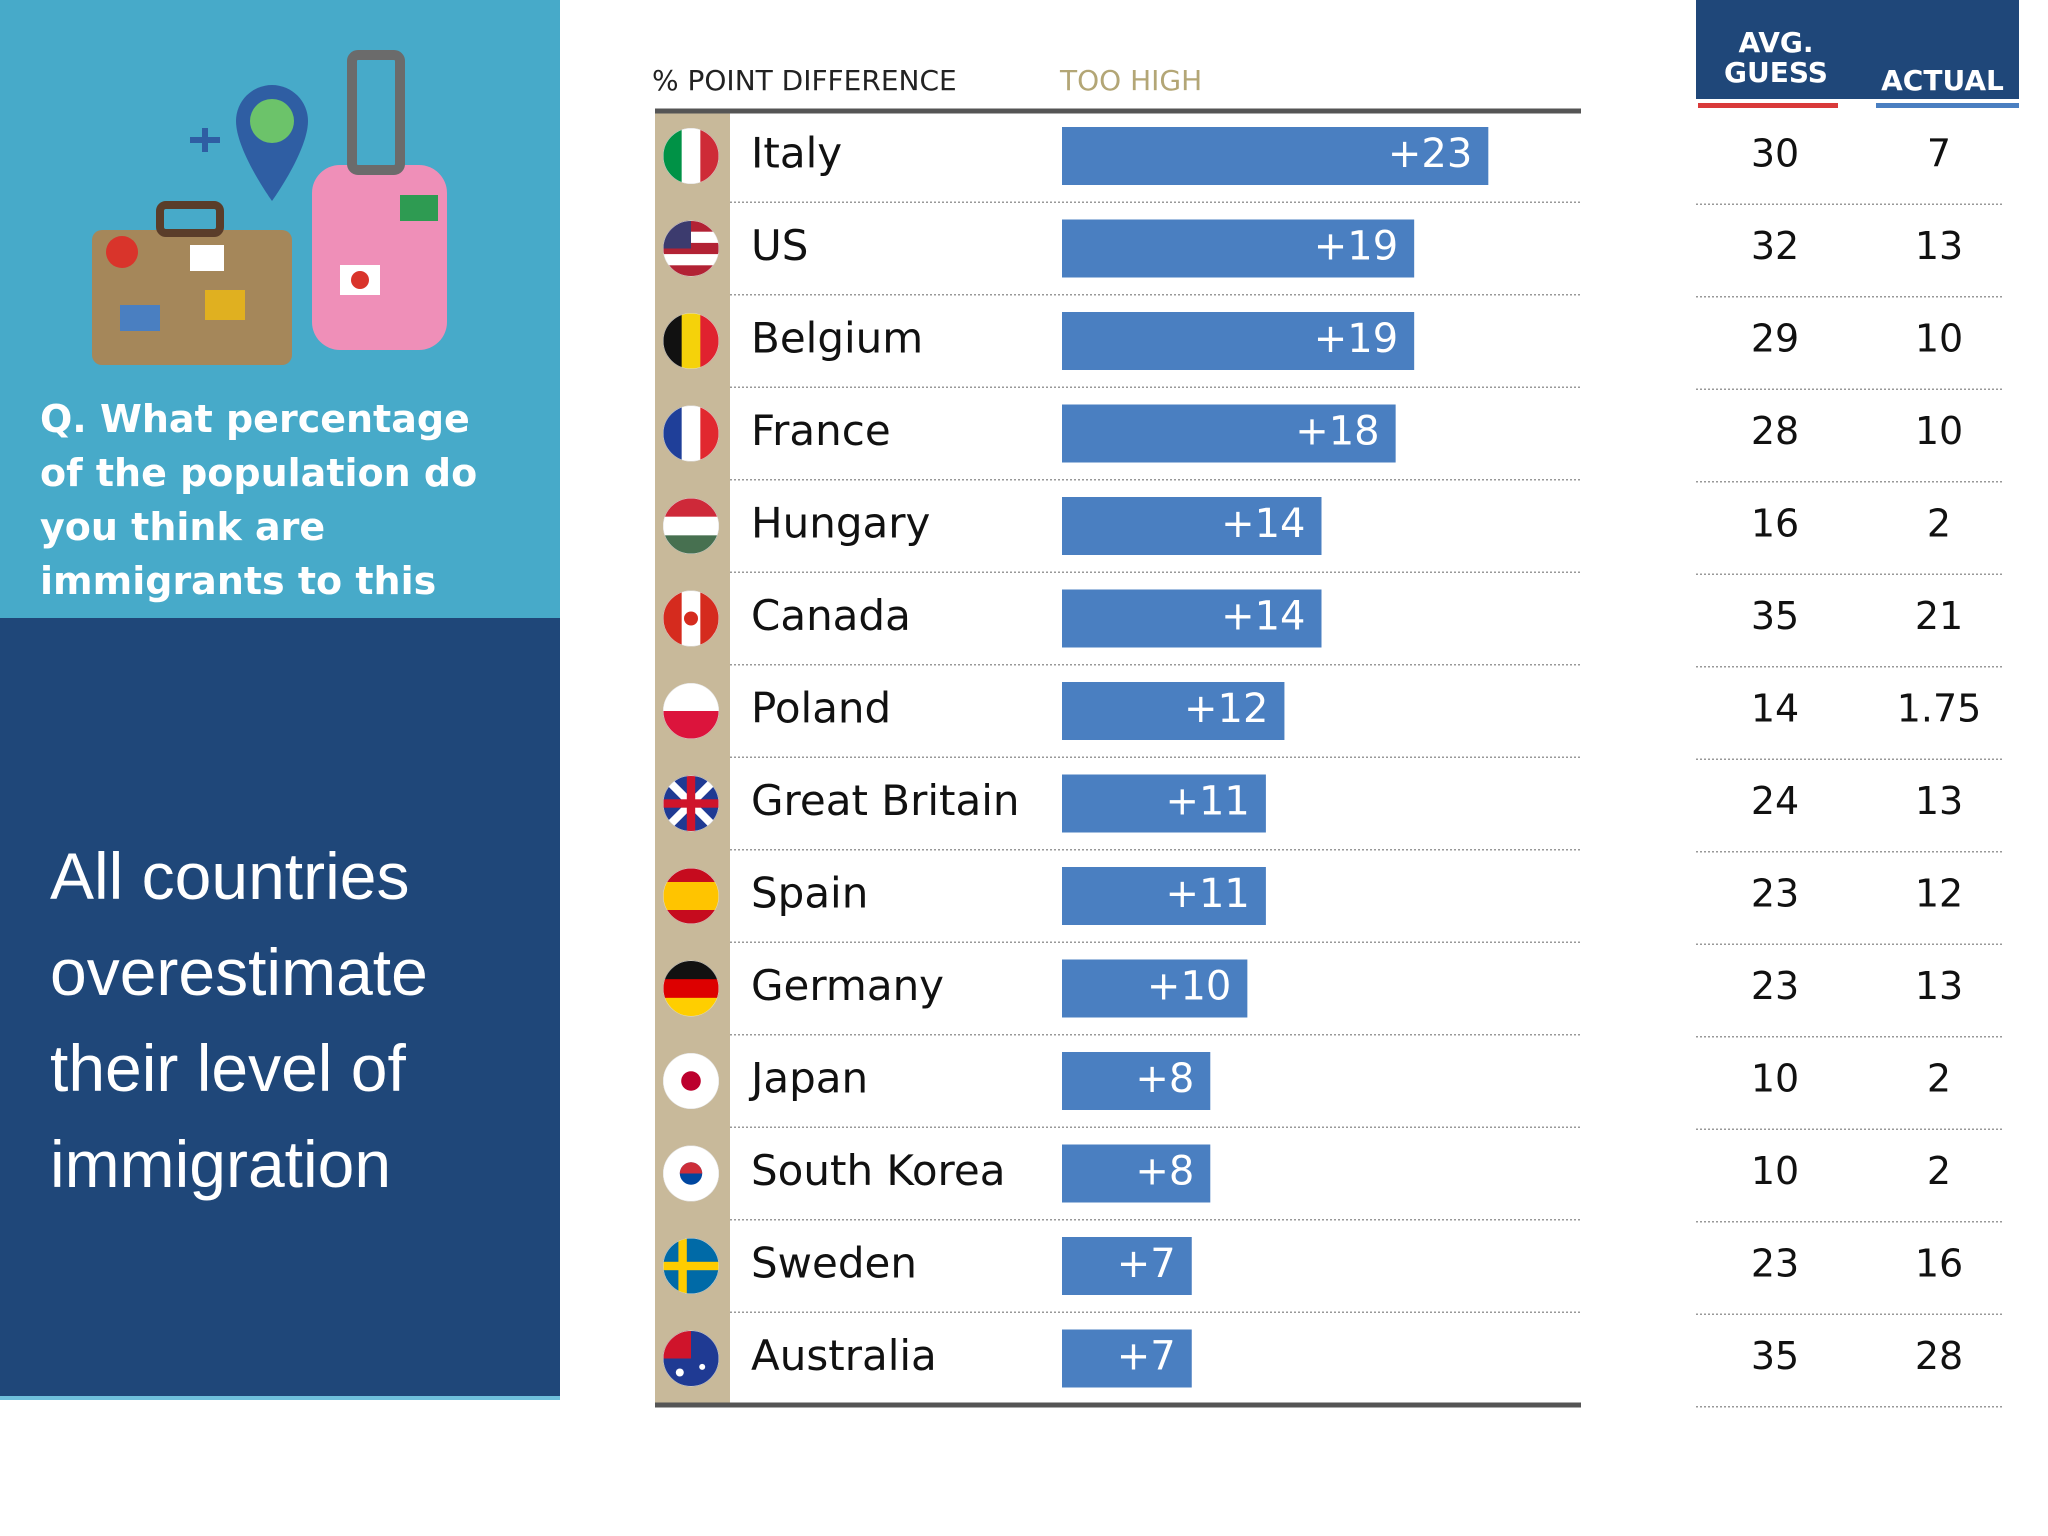 Image resolution: width=2048 pixels, height=1536 pixels. What do you see at coordinates (779, 245) in the screenshot?
I see `category-label: US` at bounding box center [779, 245].